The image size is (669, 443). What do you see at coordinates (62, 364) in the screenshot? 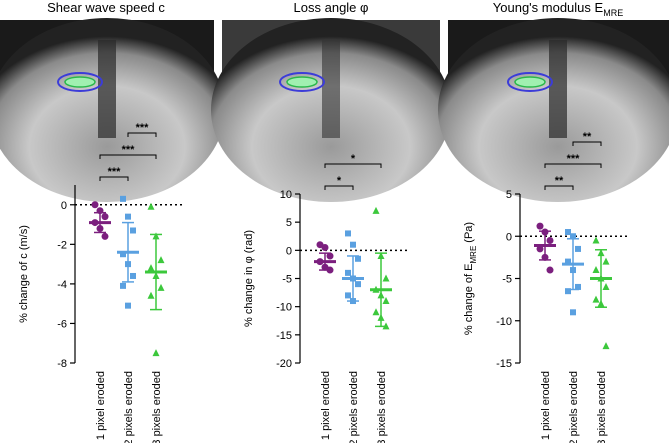
I see `y-tick-label: -8` at bounding box center [62, 364].